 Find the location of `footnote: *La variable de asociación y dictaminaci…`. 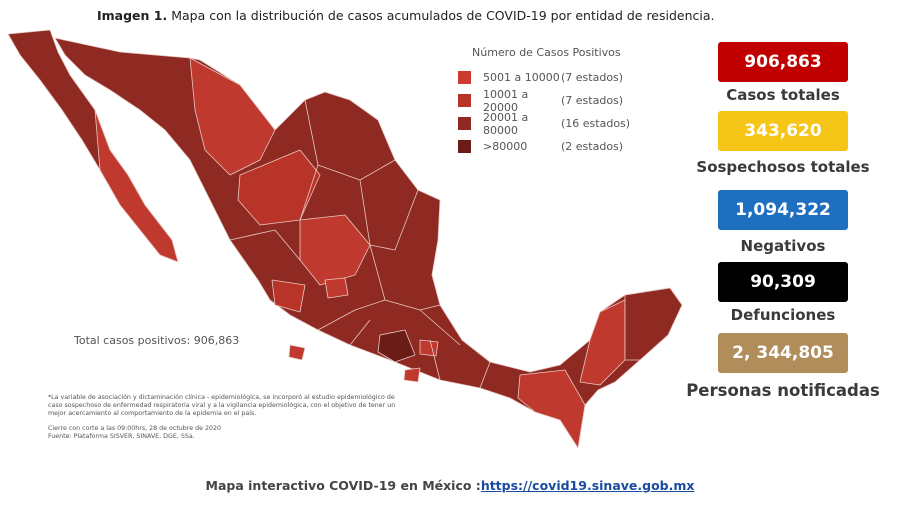

footnote: *La variable de asociación y dictaminaci… is located at coordinates (228, 417).